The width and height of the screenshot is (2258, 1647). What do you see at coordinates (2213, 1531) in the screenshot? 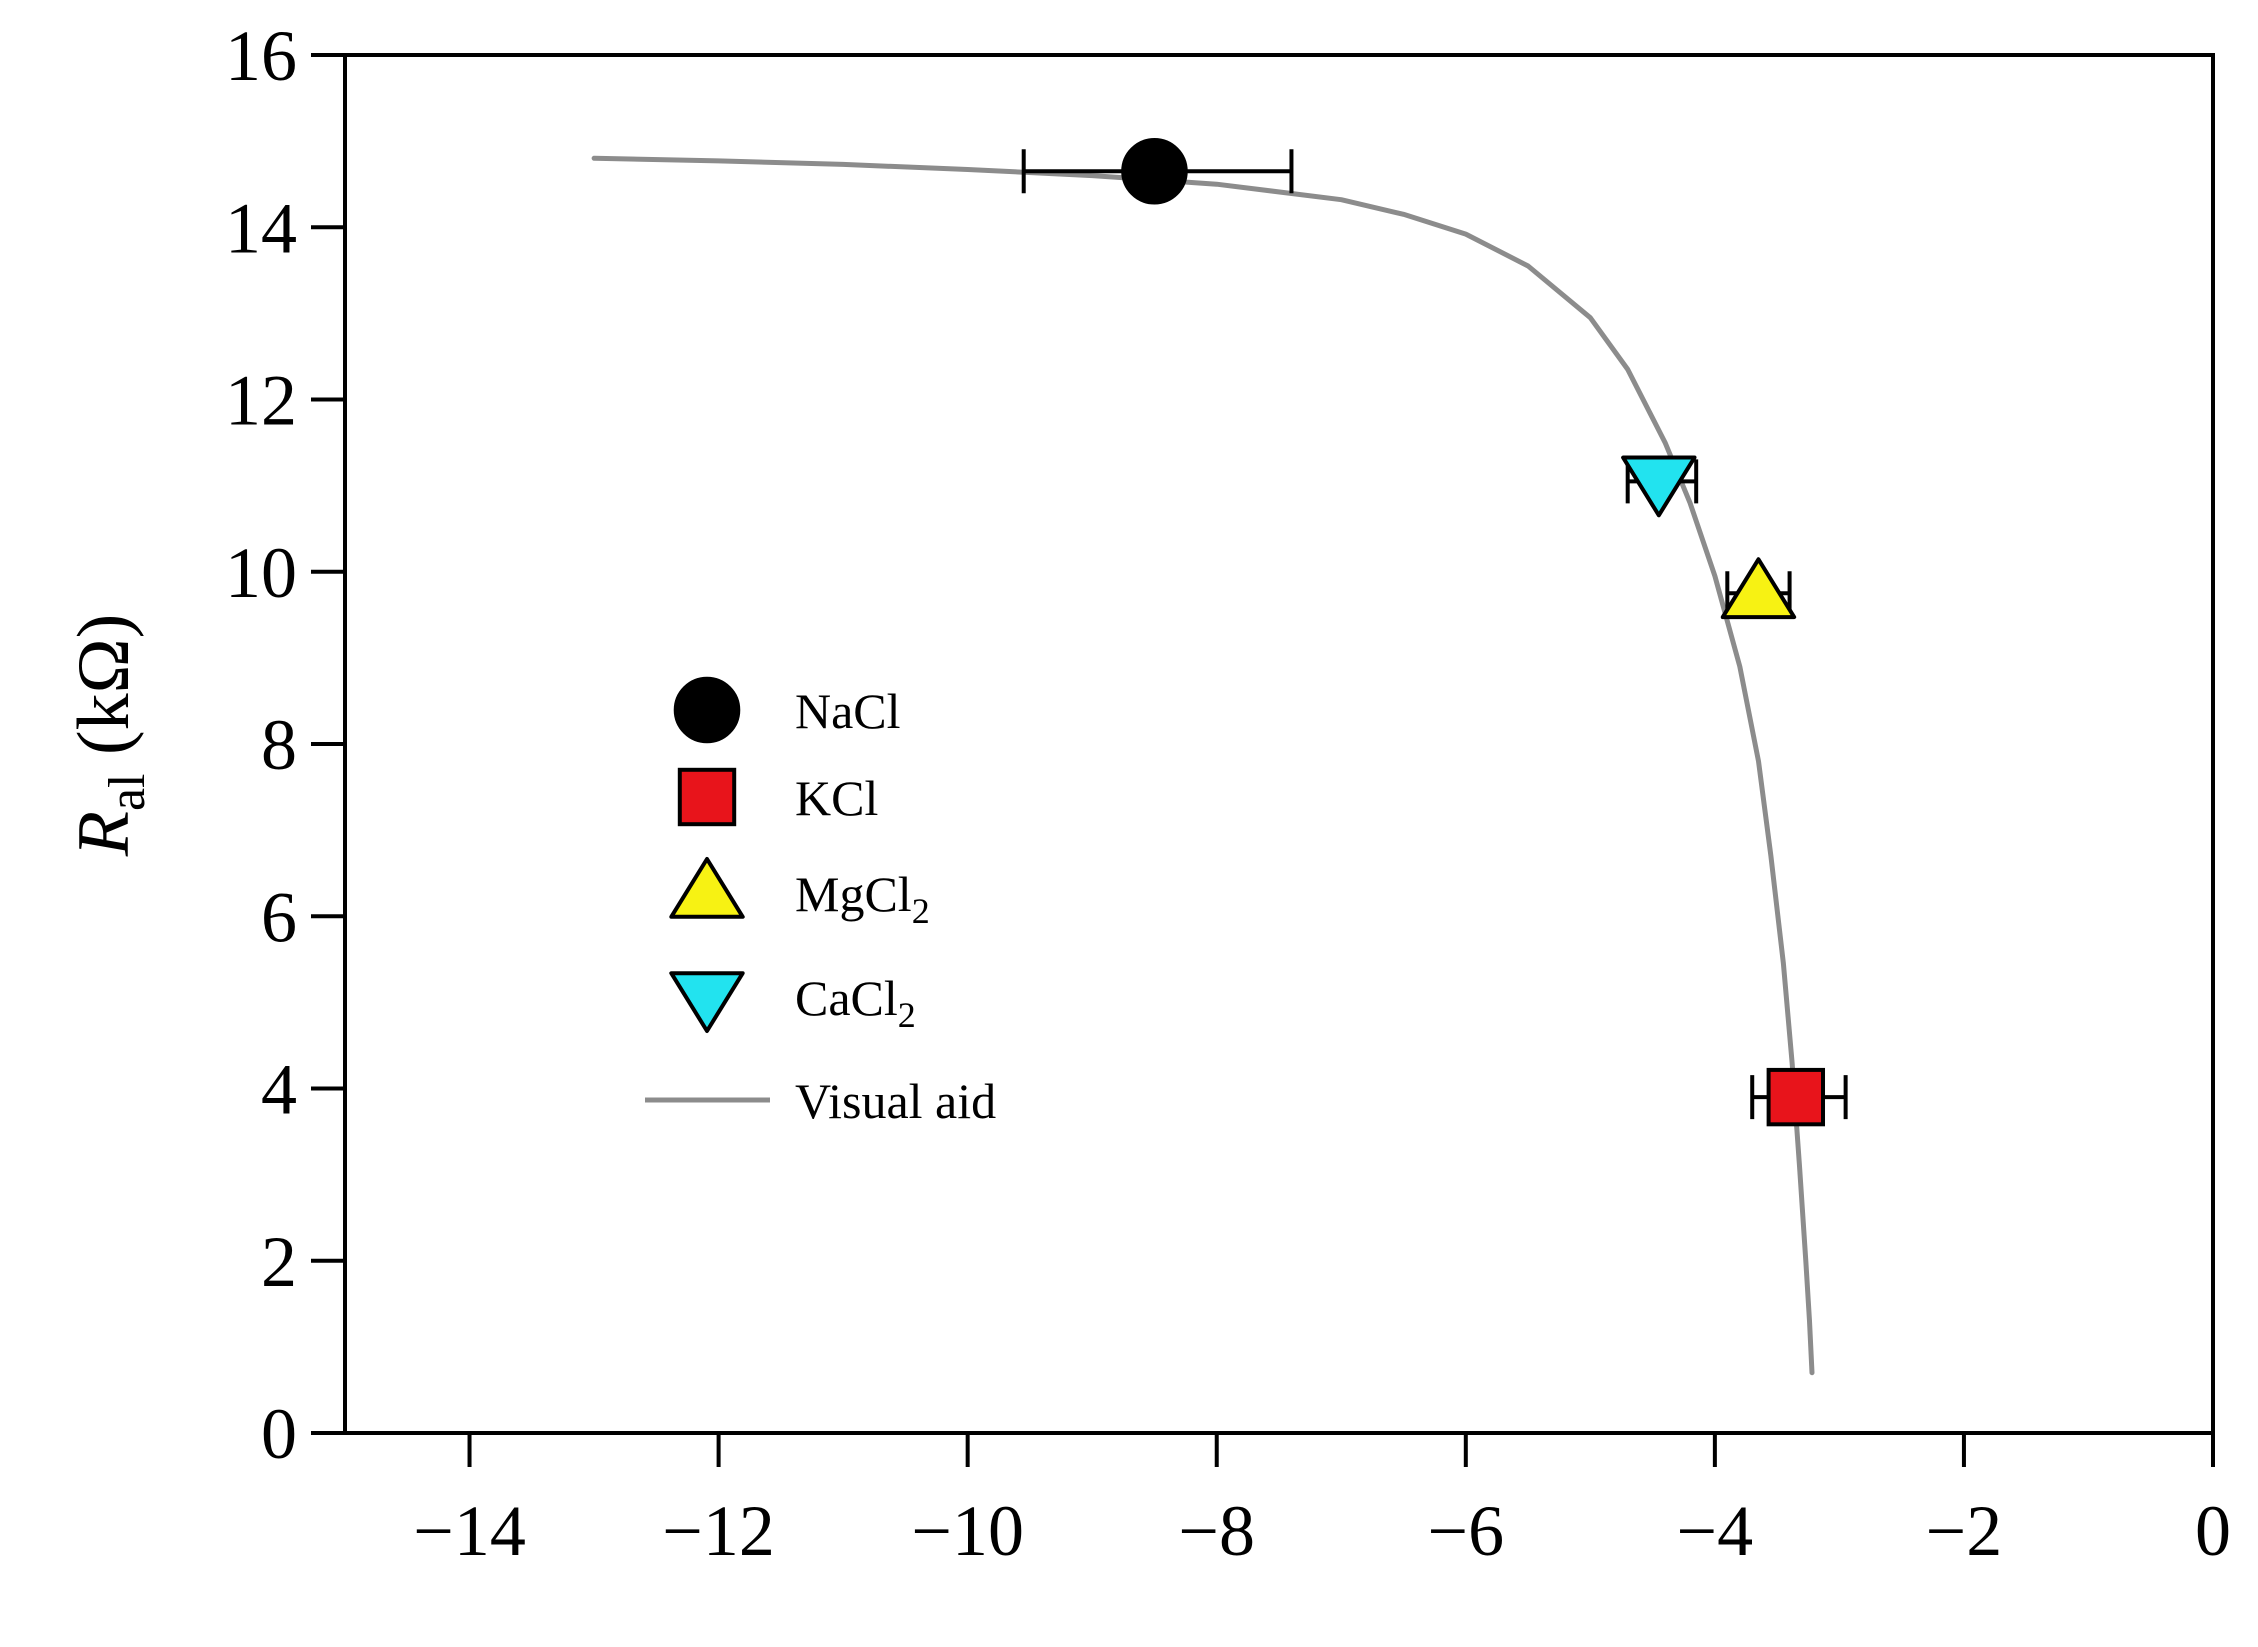
I see `x-tick-label: 0` at bounding box center [2213, 1531].